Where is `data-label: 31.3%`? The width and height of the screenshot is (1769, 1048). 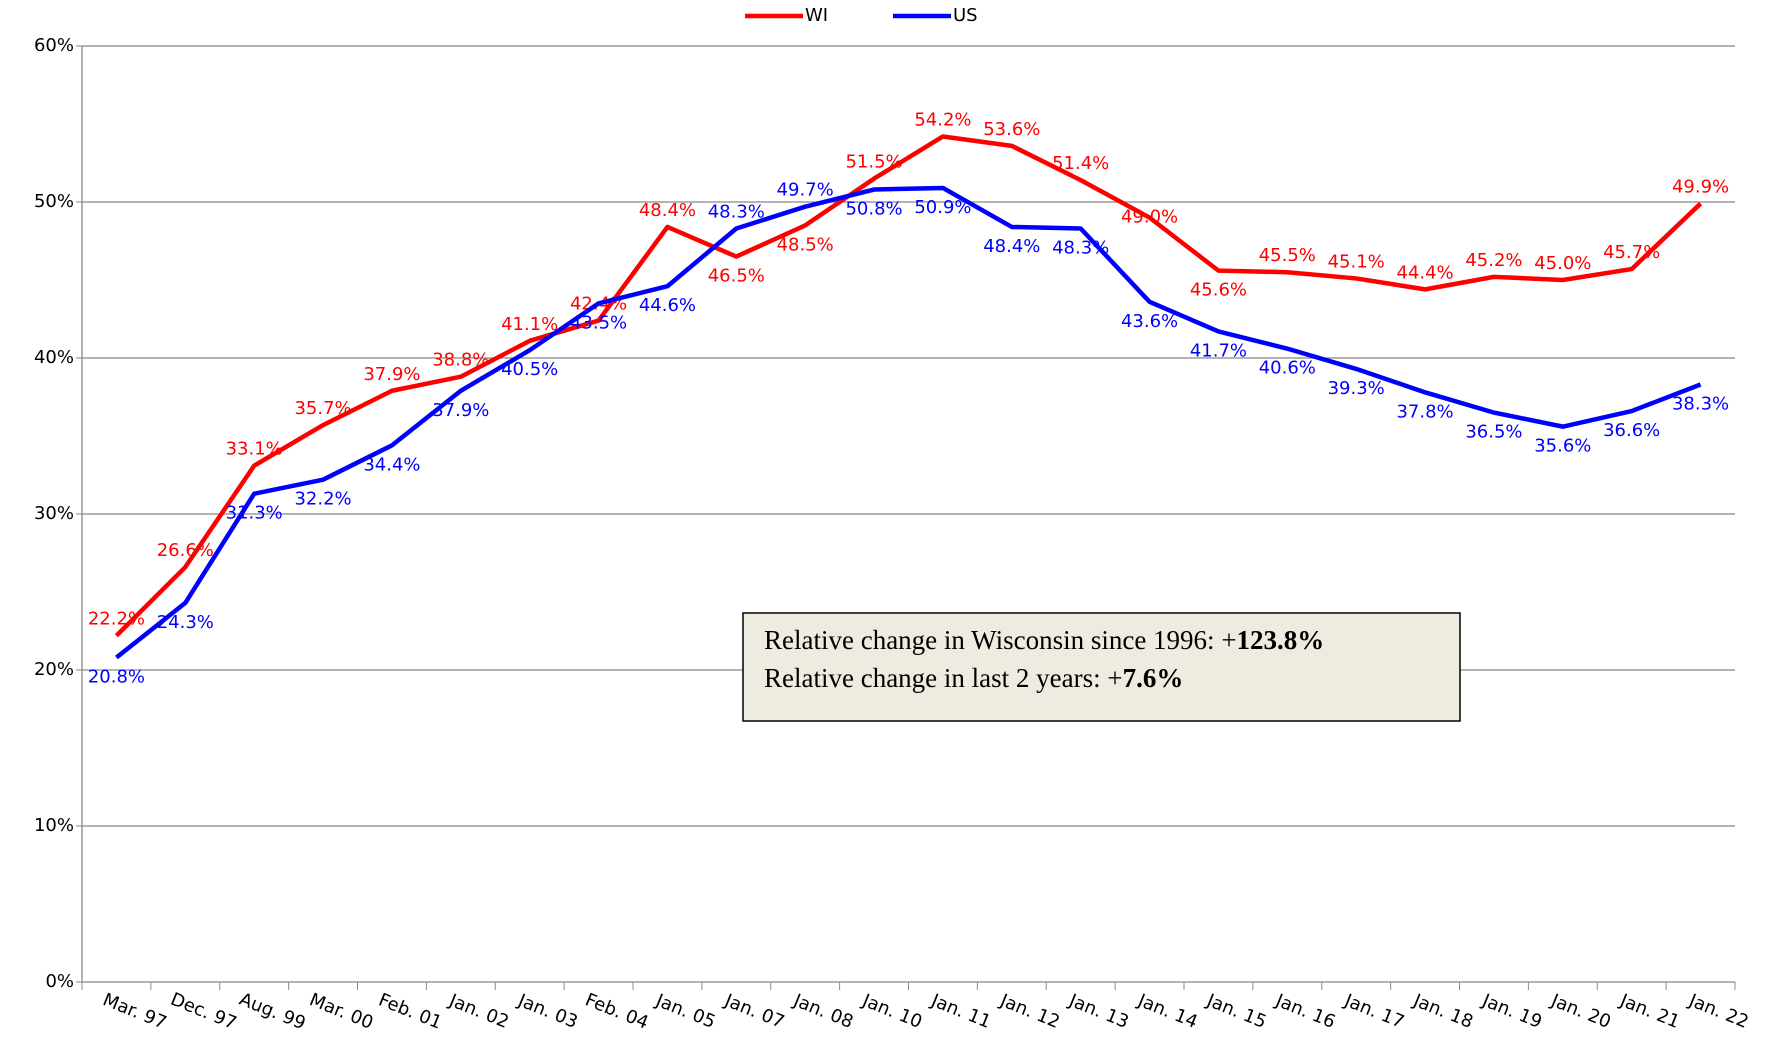 data-label: 31.3% is located at coordinates (254, 513).